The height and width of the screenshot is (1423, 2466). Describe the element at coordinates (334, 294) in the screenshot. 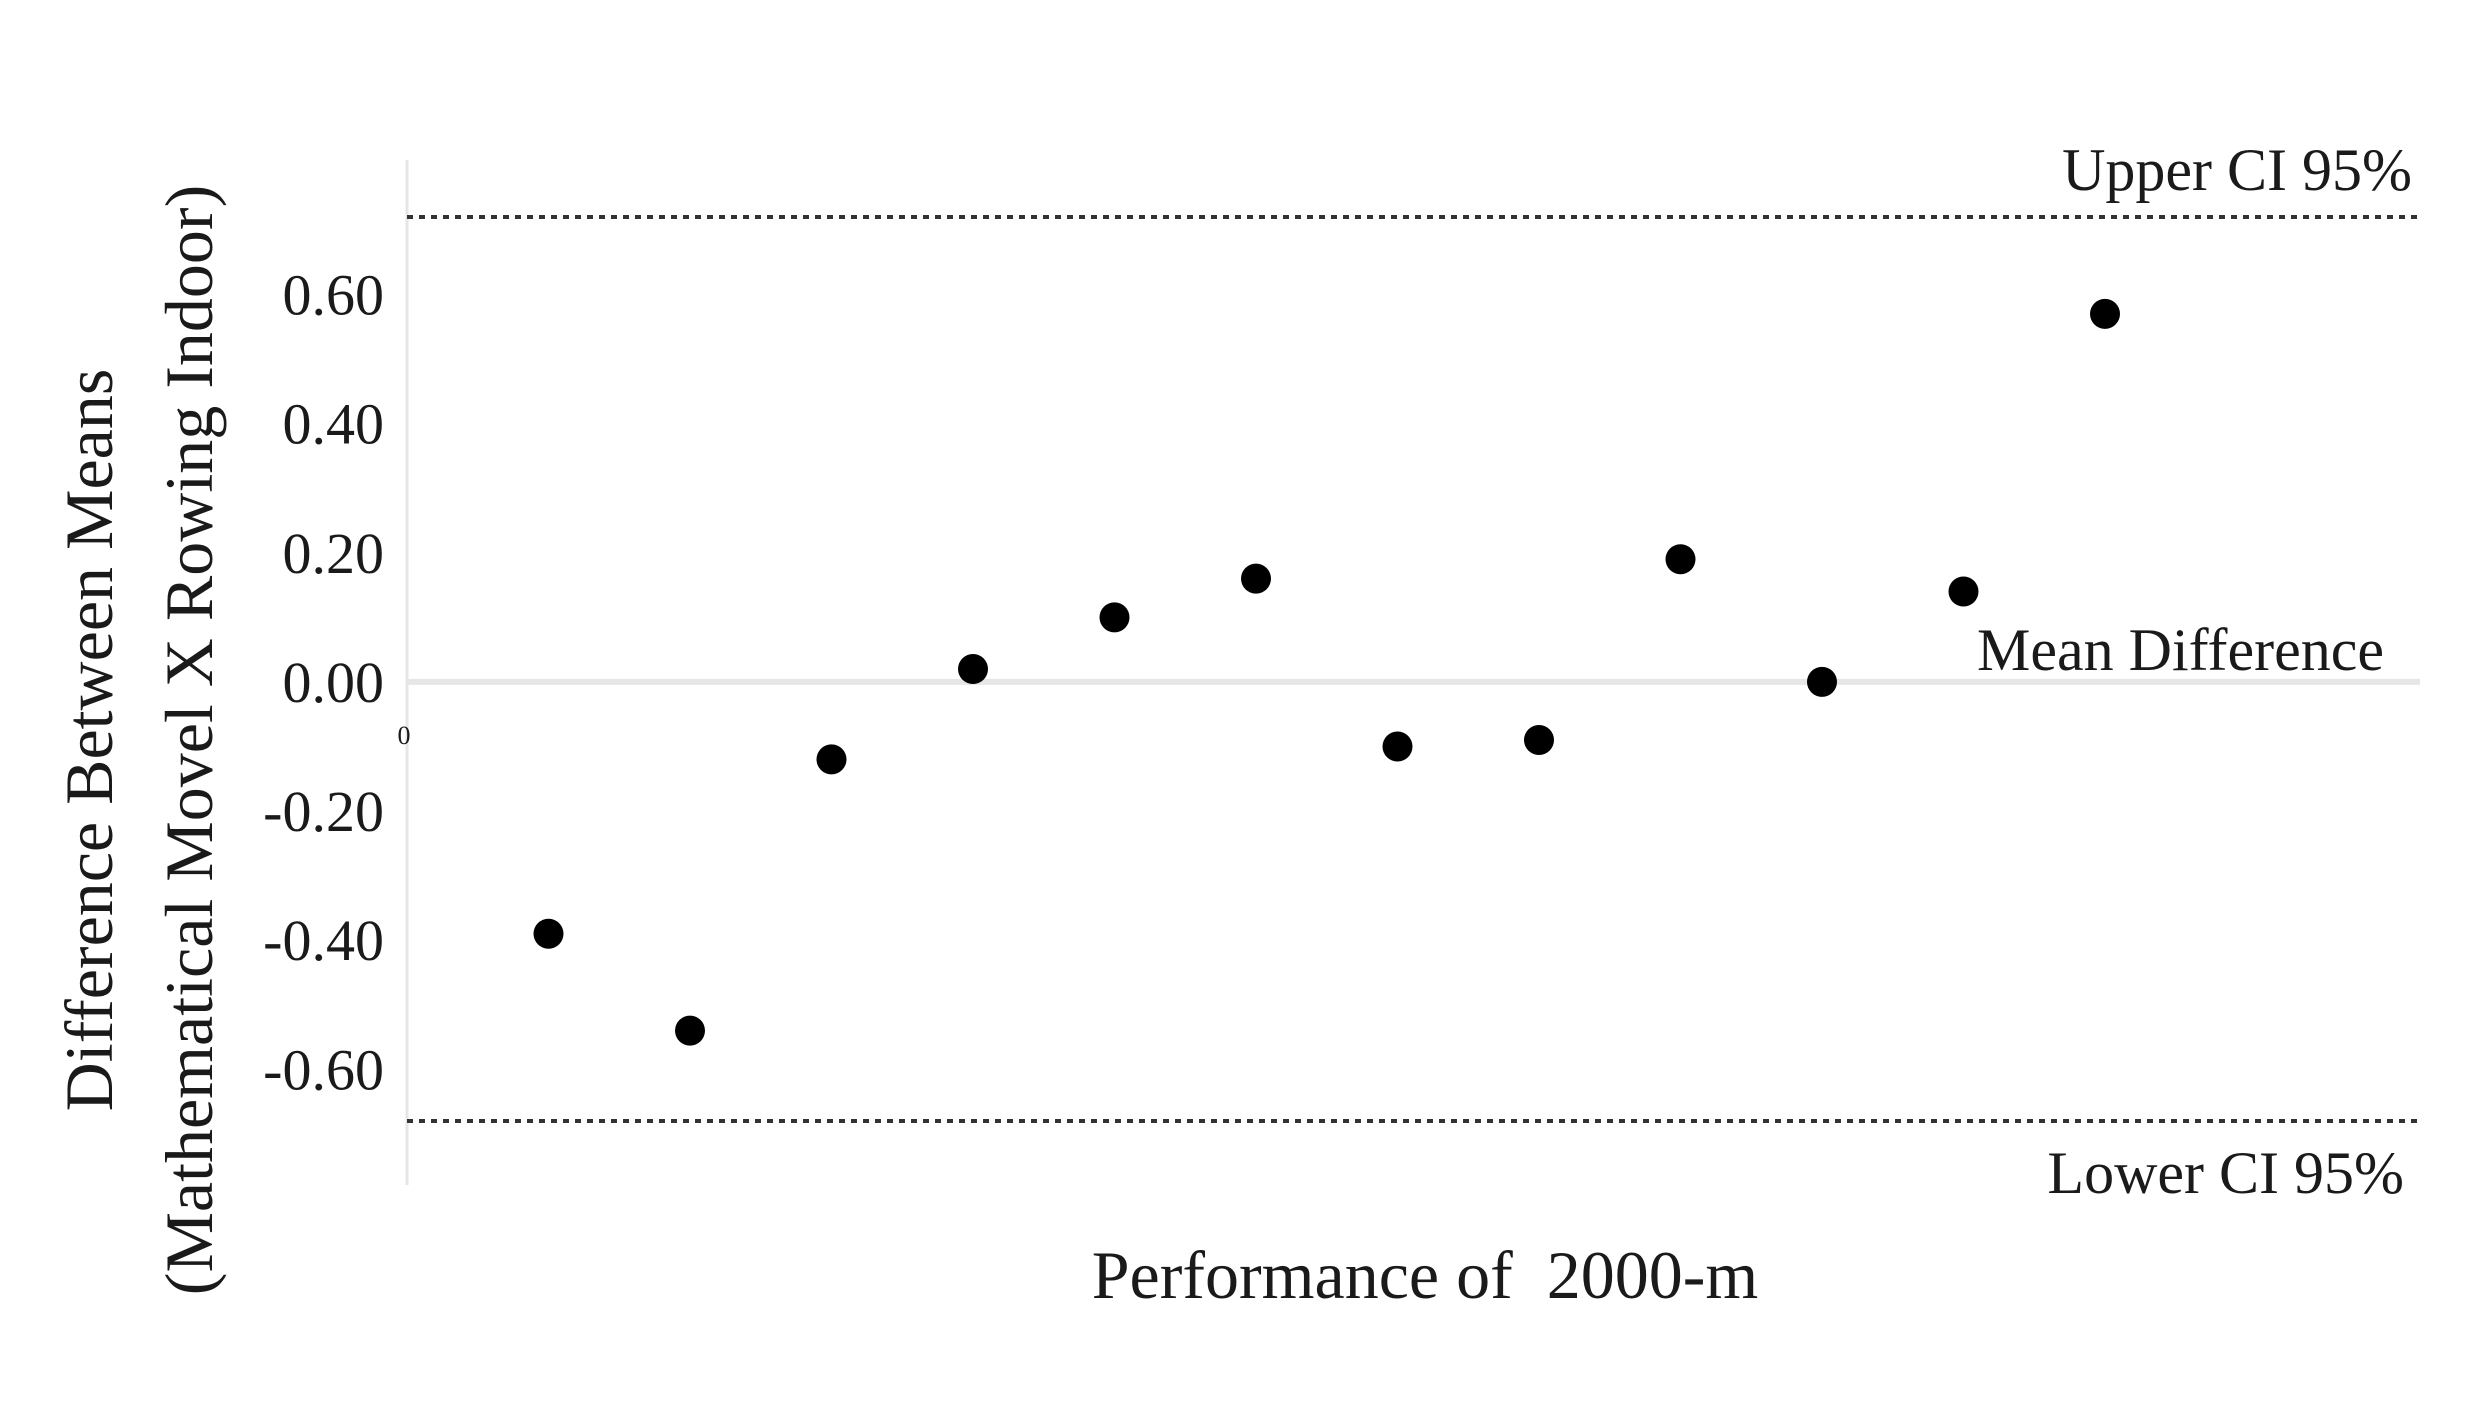

I see `y-tick-label-0: 0.60` at that location.